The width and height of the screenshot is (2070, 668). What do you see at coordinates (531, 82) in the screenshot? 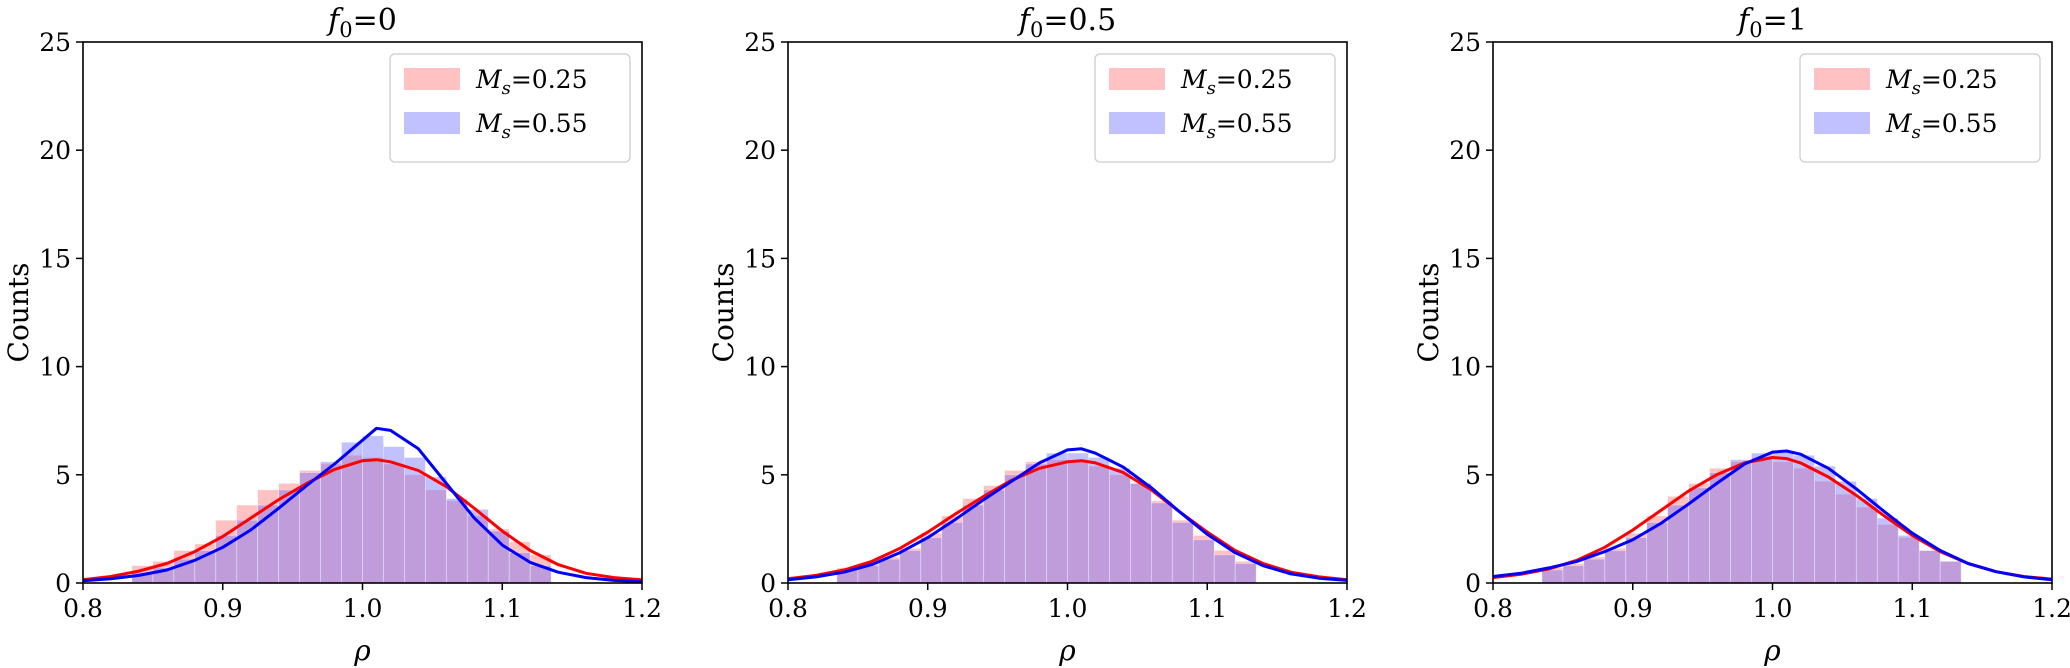
I see `legend-label: Ms=0.25` at bounding box center [531, 82].